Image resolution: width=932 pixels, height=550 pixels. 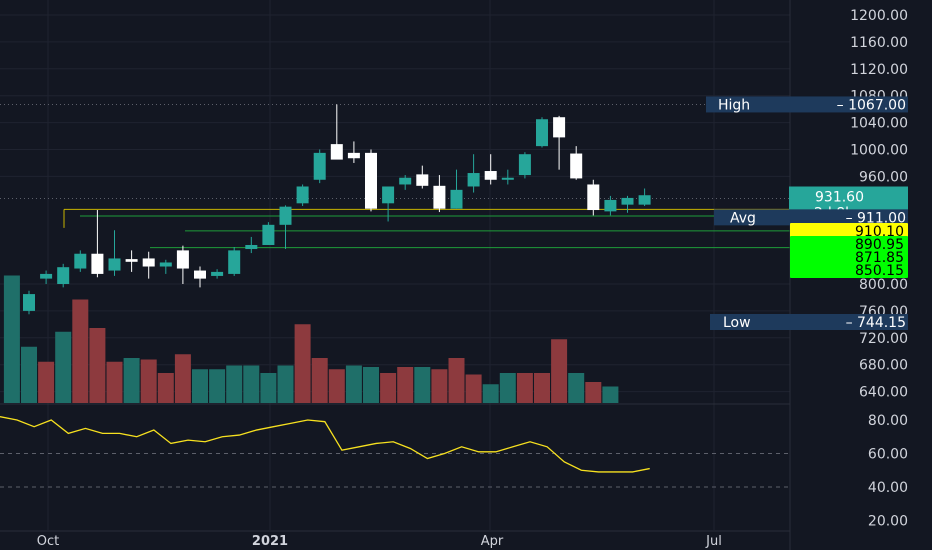 What do you see at coordinates (743, 218) in the screenshot?
I see `avg-label-text: Avg` at bounding box center [743, 218].